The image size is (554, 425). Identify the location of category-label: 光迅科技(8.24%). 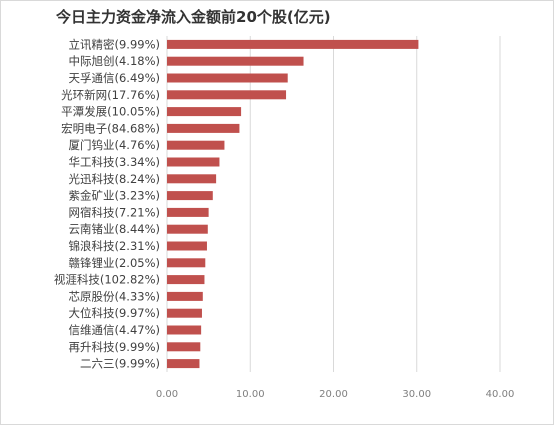
(114, 179).